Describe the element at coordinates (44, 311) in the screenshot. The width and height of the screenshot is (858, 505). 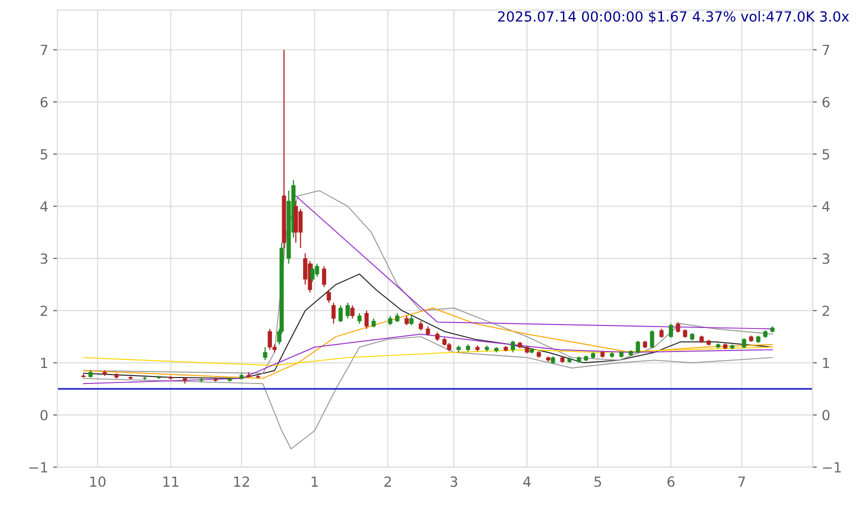
I see `y-tick-label: 2` at that location.